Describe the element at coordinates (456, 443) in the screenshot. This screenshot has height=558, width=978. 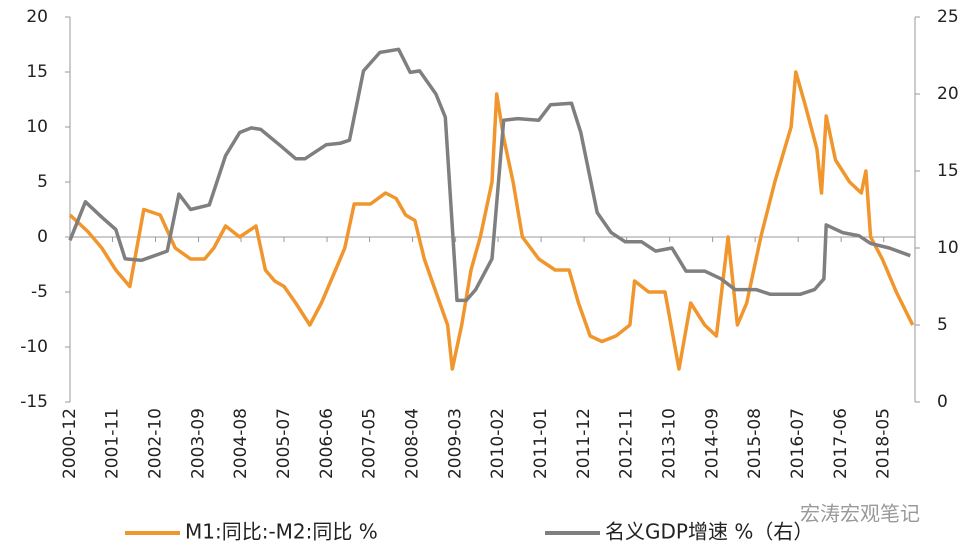
I see `x-tick-label: 2009-03` at that location.